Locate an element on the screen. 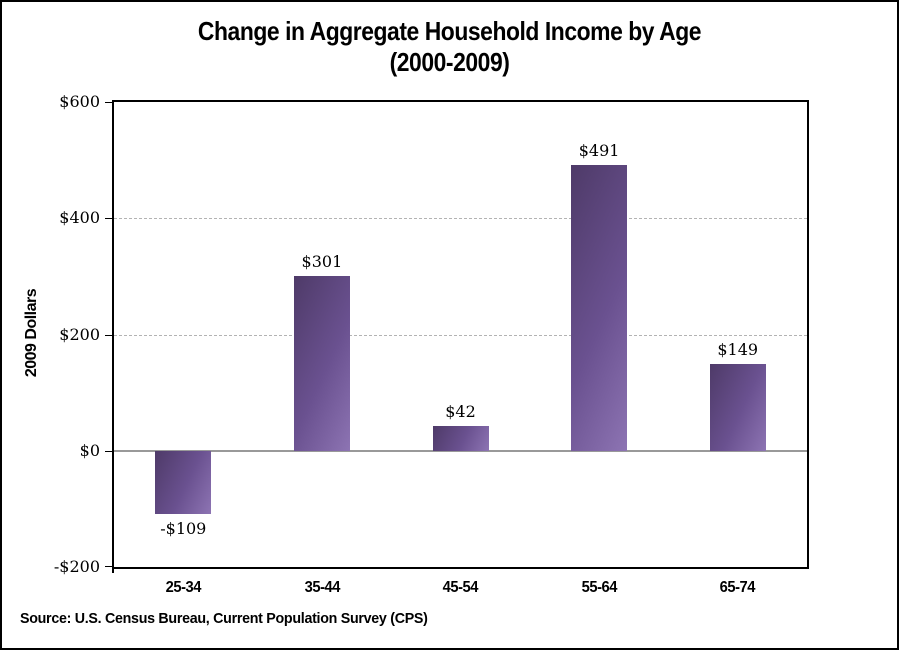 The image size is (899, 650). bar-value-label: $42 is located at coordinates (460, 412).